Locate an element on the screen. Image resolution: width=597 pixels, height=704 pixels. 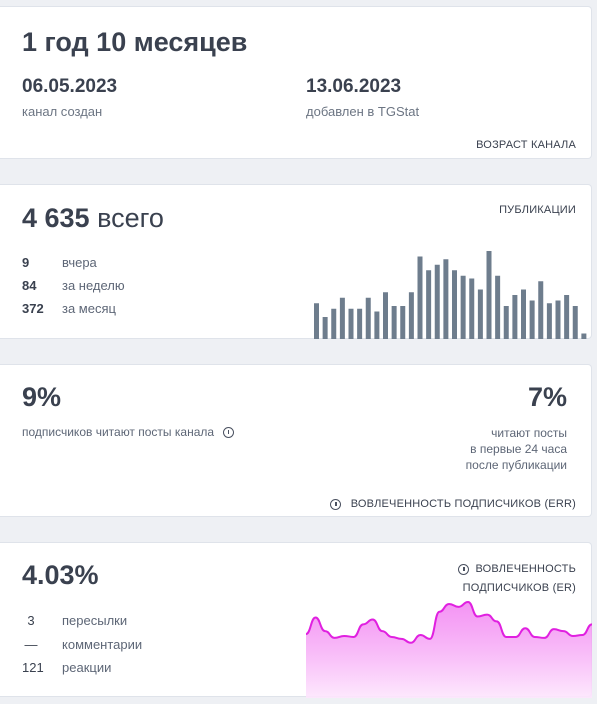
publications-total-value: 4 635 is located at coordinates (56, 218).